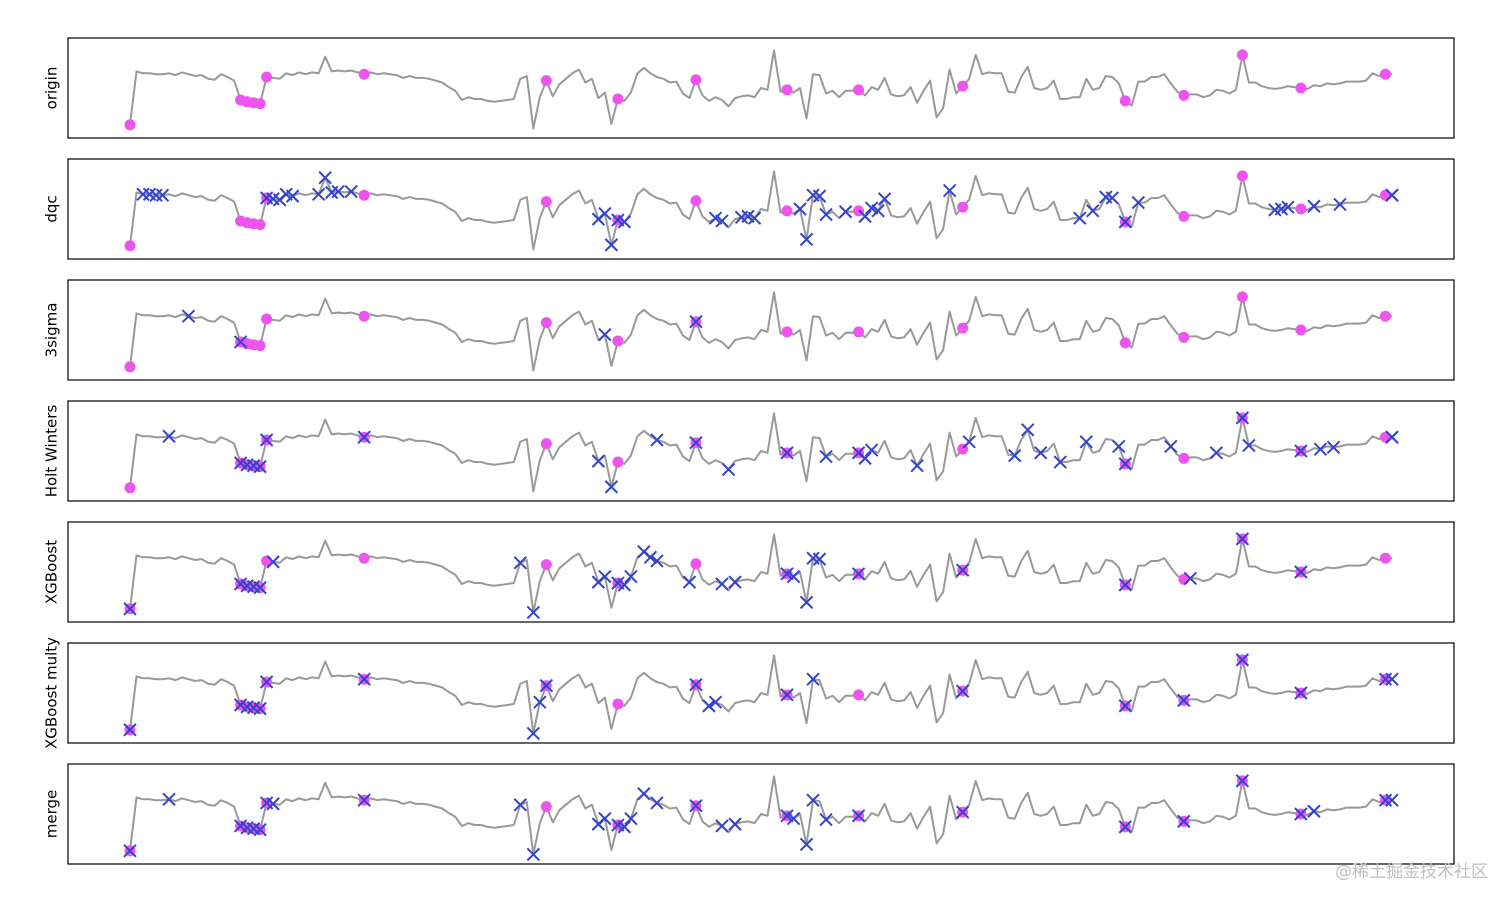  I want to click on panel-0: origin, so click(749, 88).